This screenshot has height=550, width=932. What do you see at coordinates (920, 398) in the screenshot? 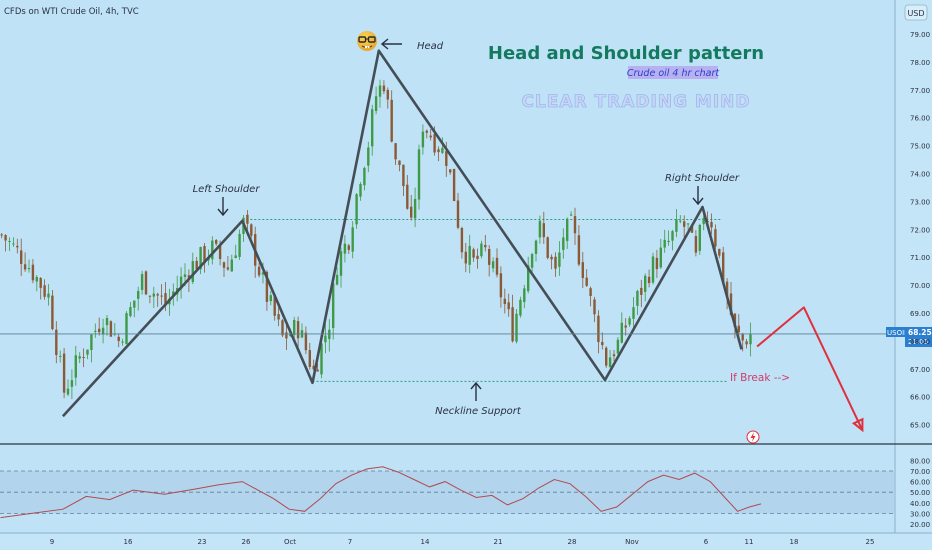
I see `price-tick-label: 66.00` at bounding box center [920, 398].